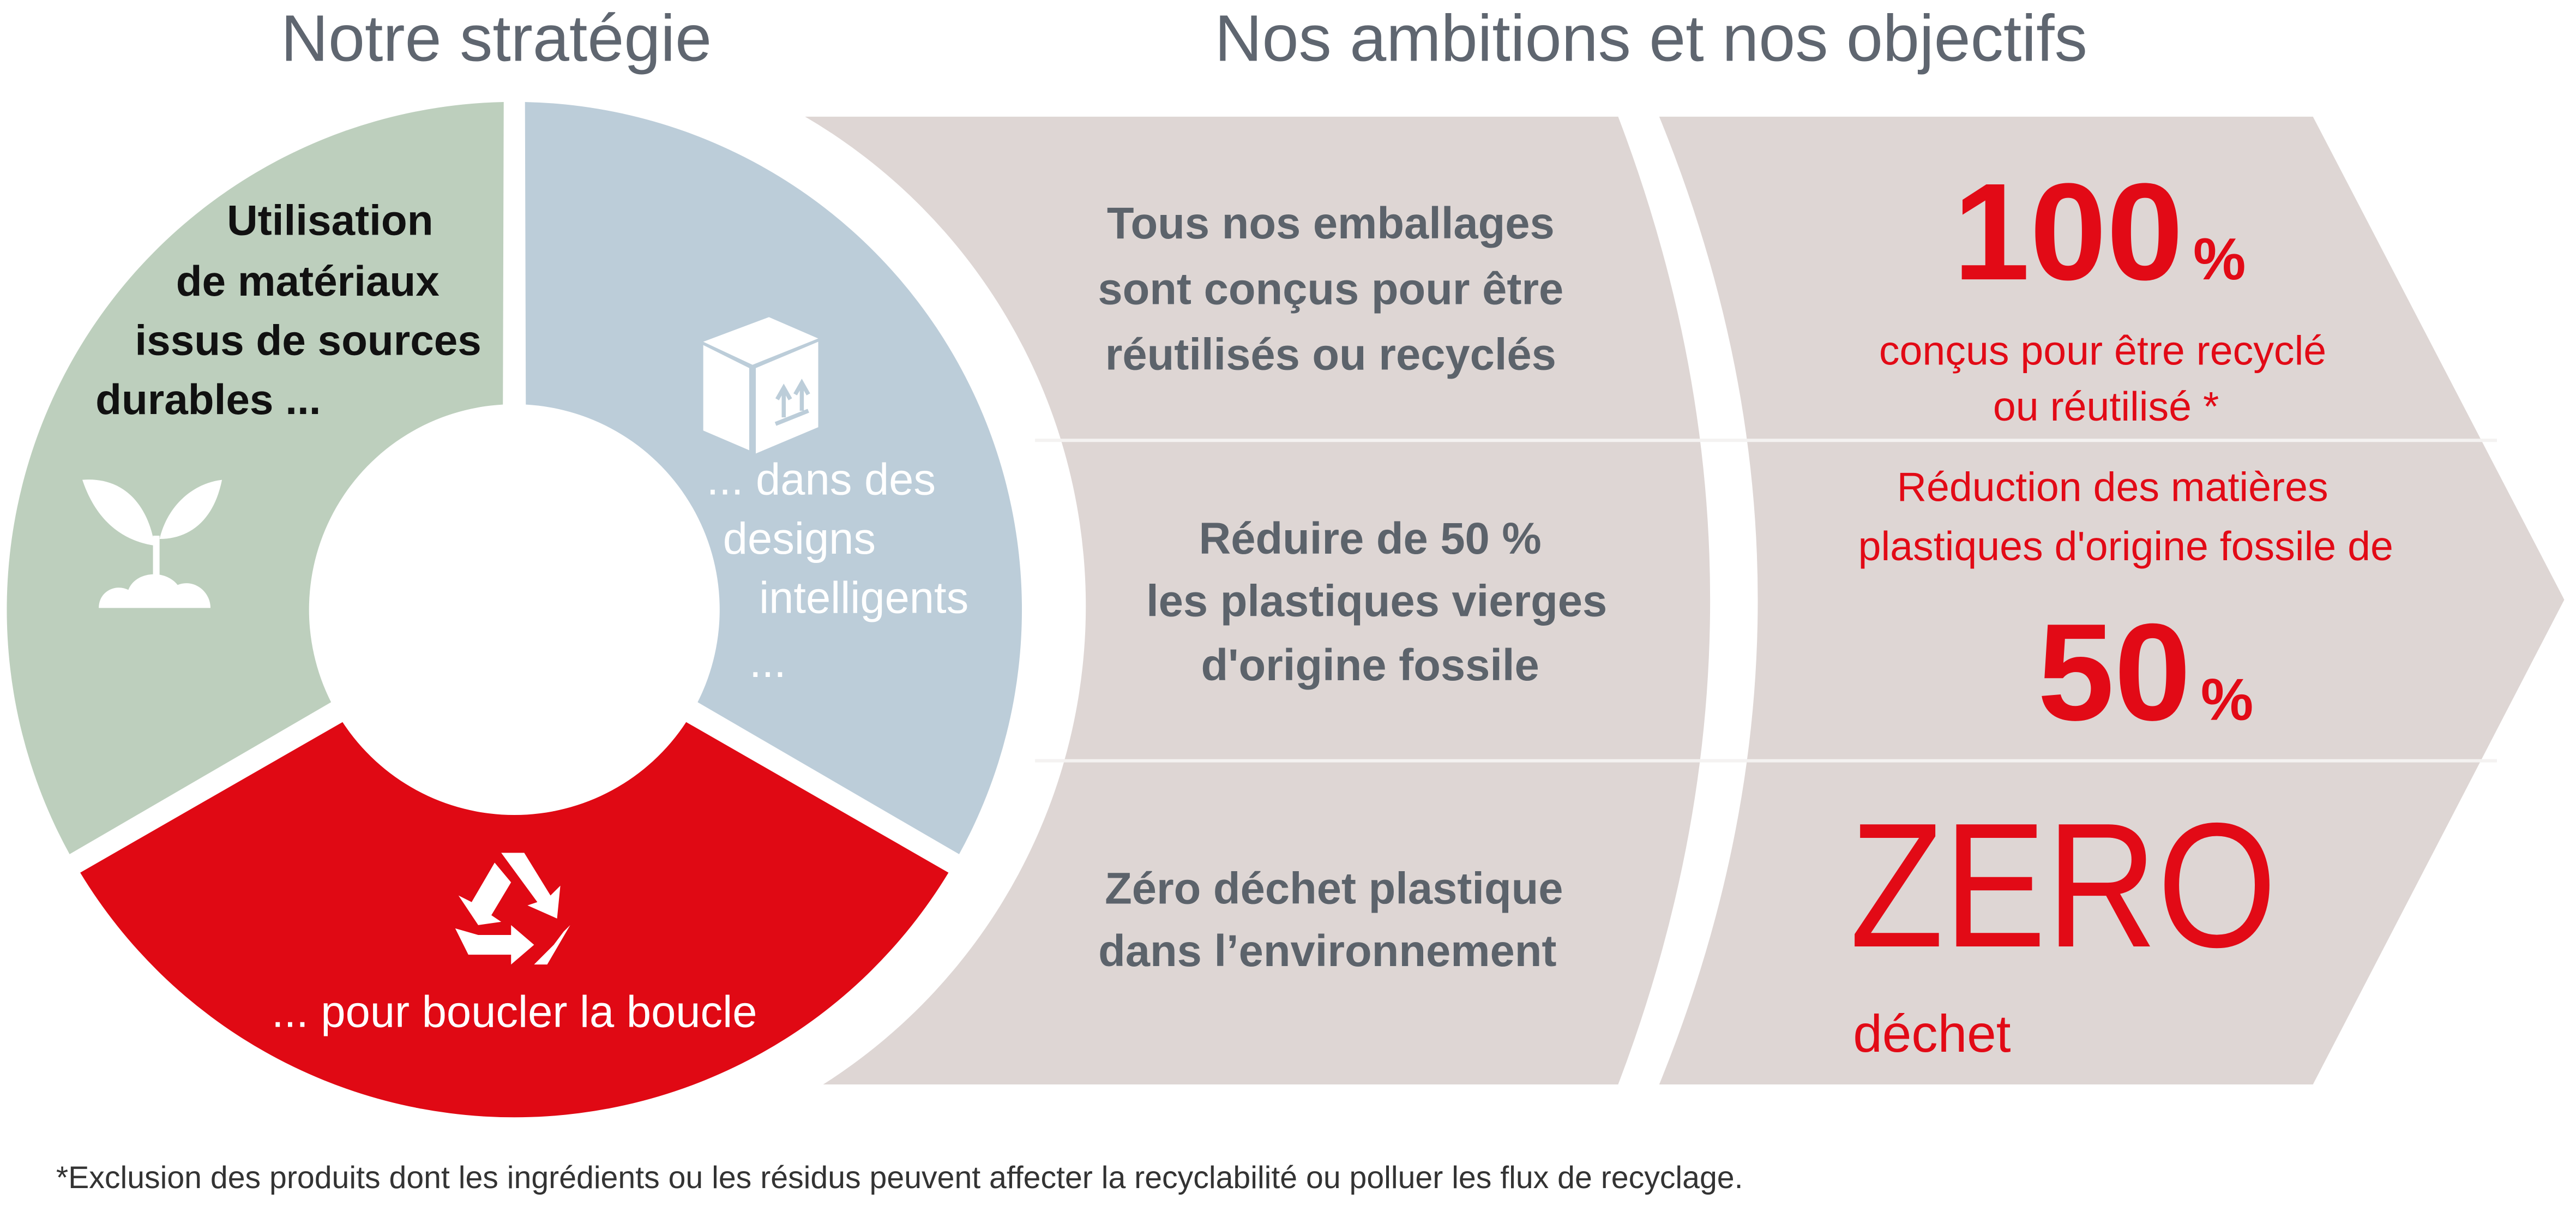 This screenshot has height=1211, width=2576. What do you see at coordinates (799, 538) in the screenshot?
I see `design-line-2: designs` at bounding box center [799, 538].